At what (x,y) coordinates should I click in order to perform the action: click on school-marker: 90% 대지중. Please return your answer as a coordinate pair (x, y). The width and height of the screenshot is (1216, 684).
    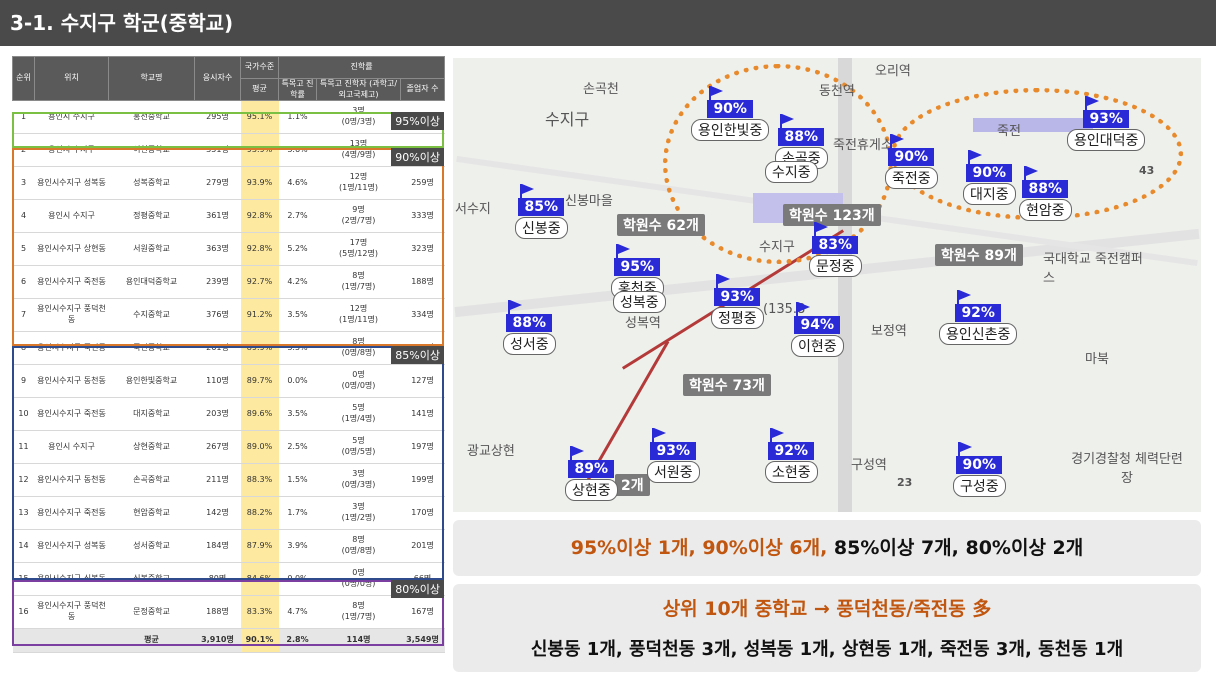
    Looking at the image, I should click on (989, 177).